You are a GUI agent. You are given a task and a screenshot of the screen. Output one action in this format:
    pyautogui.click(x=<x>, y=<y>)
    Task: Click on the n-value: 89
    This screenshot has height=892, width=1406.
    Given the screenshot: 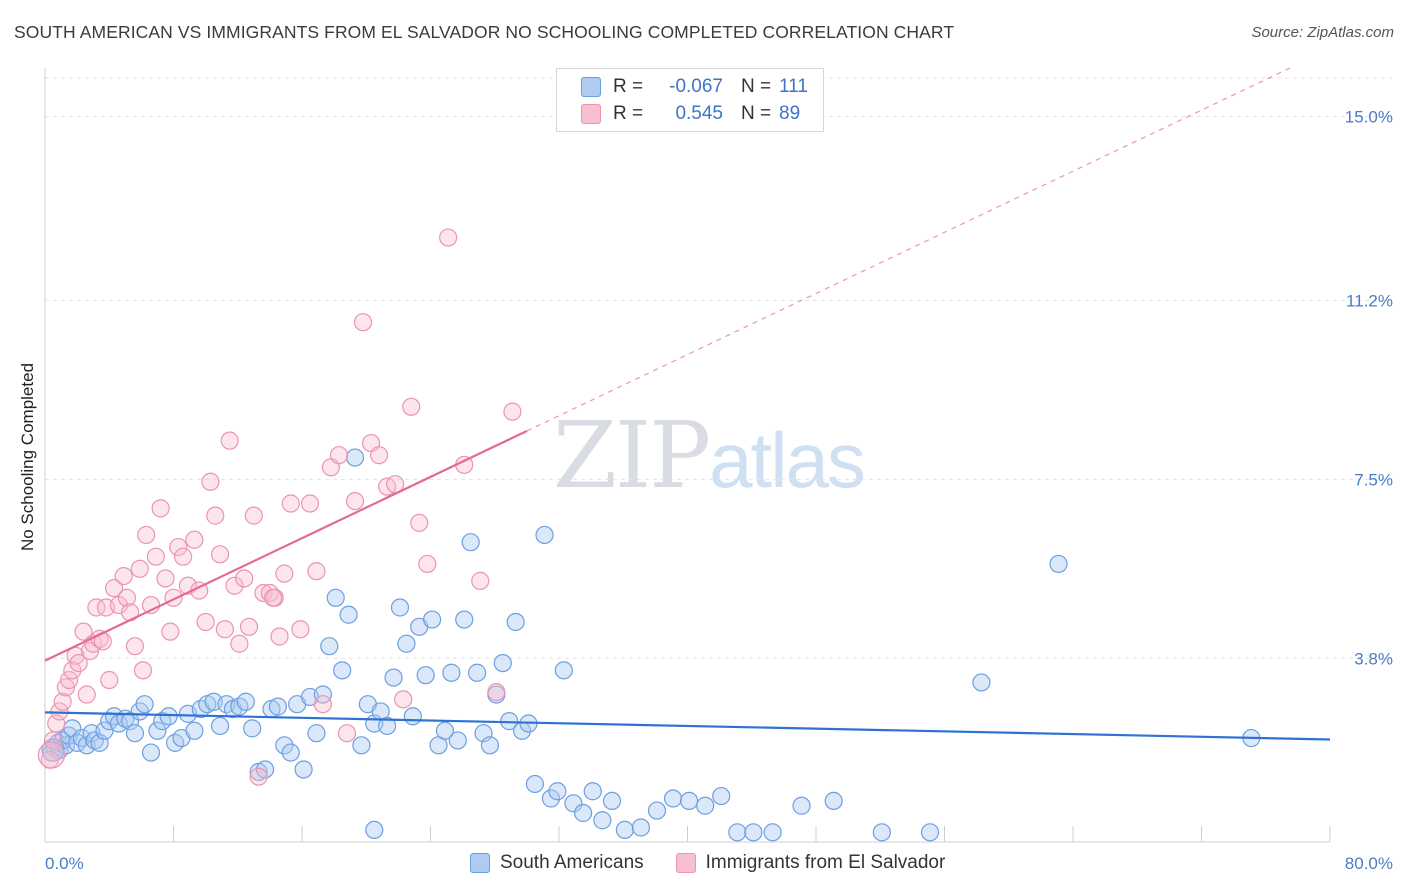 What is the action you would take?
    pyautogui.click(x=790, y=113)
    